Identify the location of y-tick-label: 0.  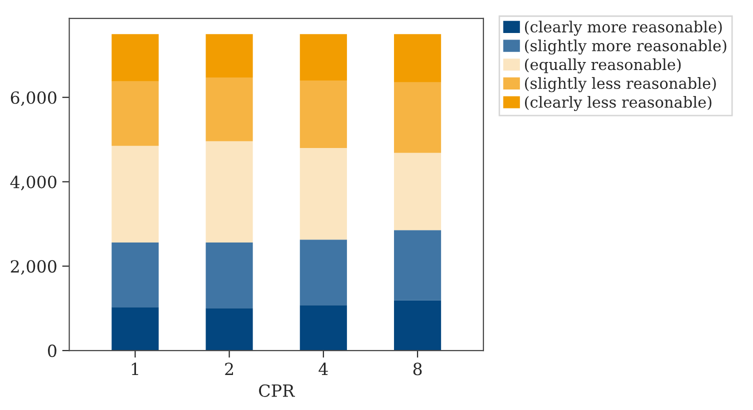
(52, 351).